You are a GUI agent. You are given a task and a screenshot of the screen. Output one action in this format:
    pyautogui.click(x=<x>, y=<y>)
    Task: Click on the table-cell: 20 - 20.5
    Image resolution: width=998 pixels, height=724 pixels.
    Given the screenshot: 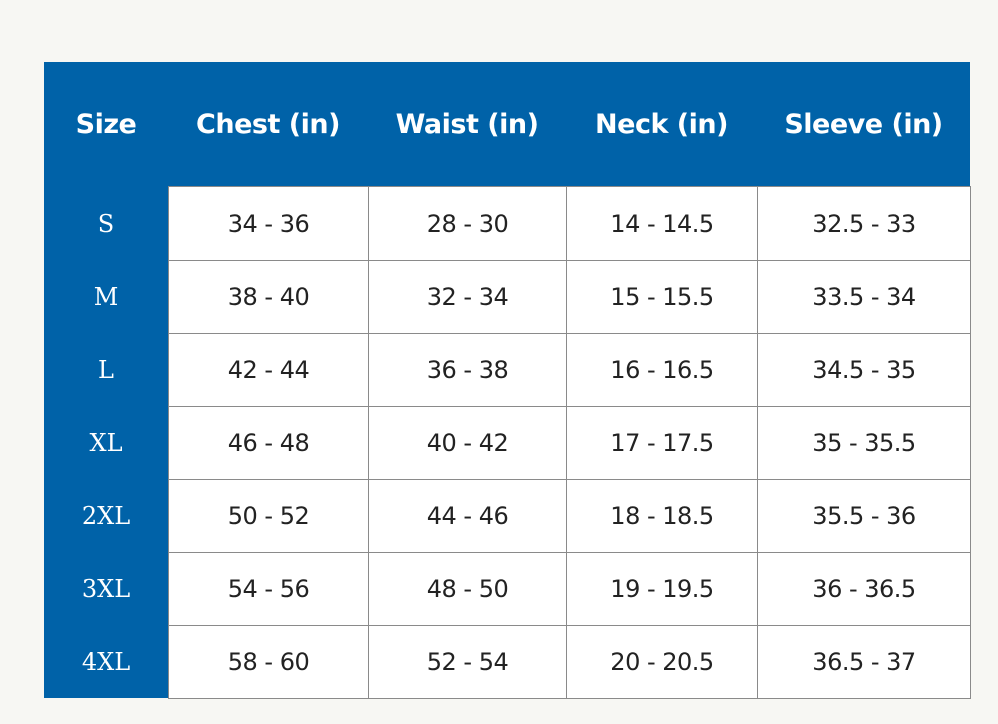 What is the action you would take?
    pyautogui.click(x=662, y=662)
    